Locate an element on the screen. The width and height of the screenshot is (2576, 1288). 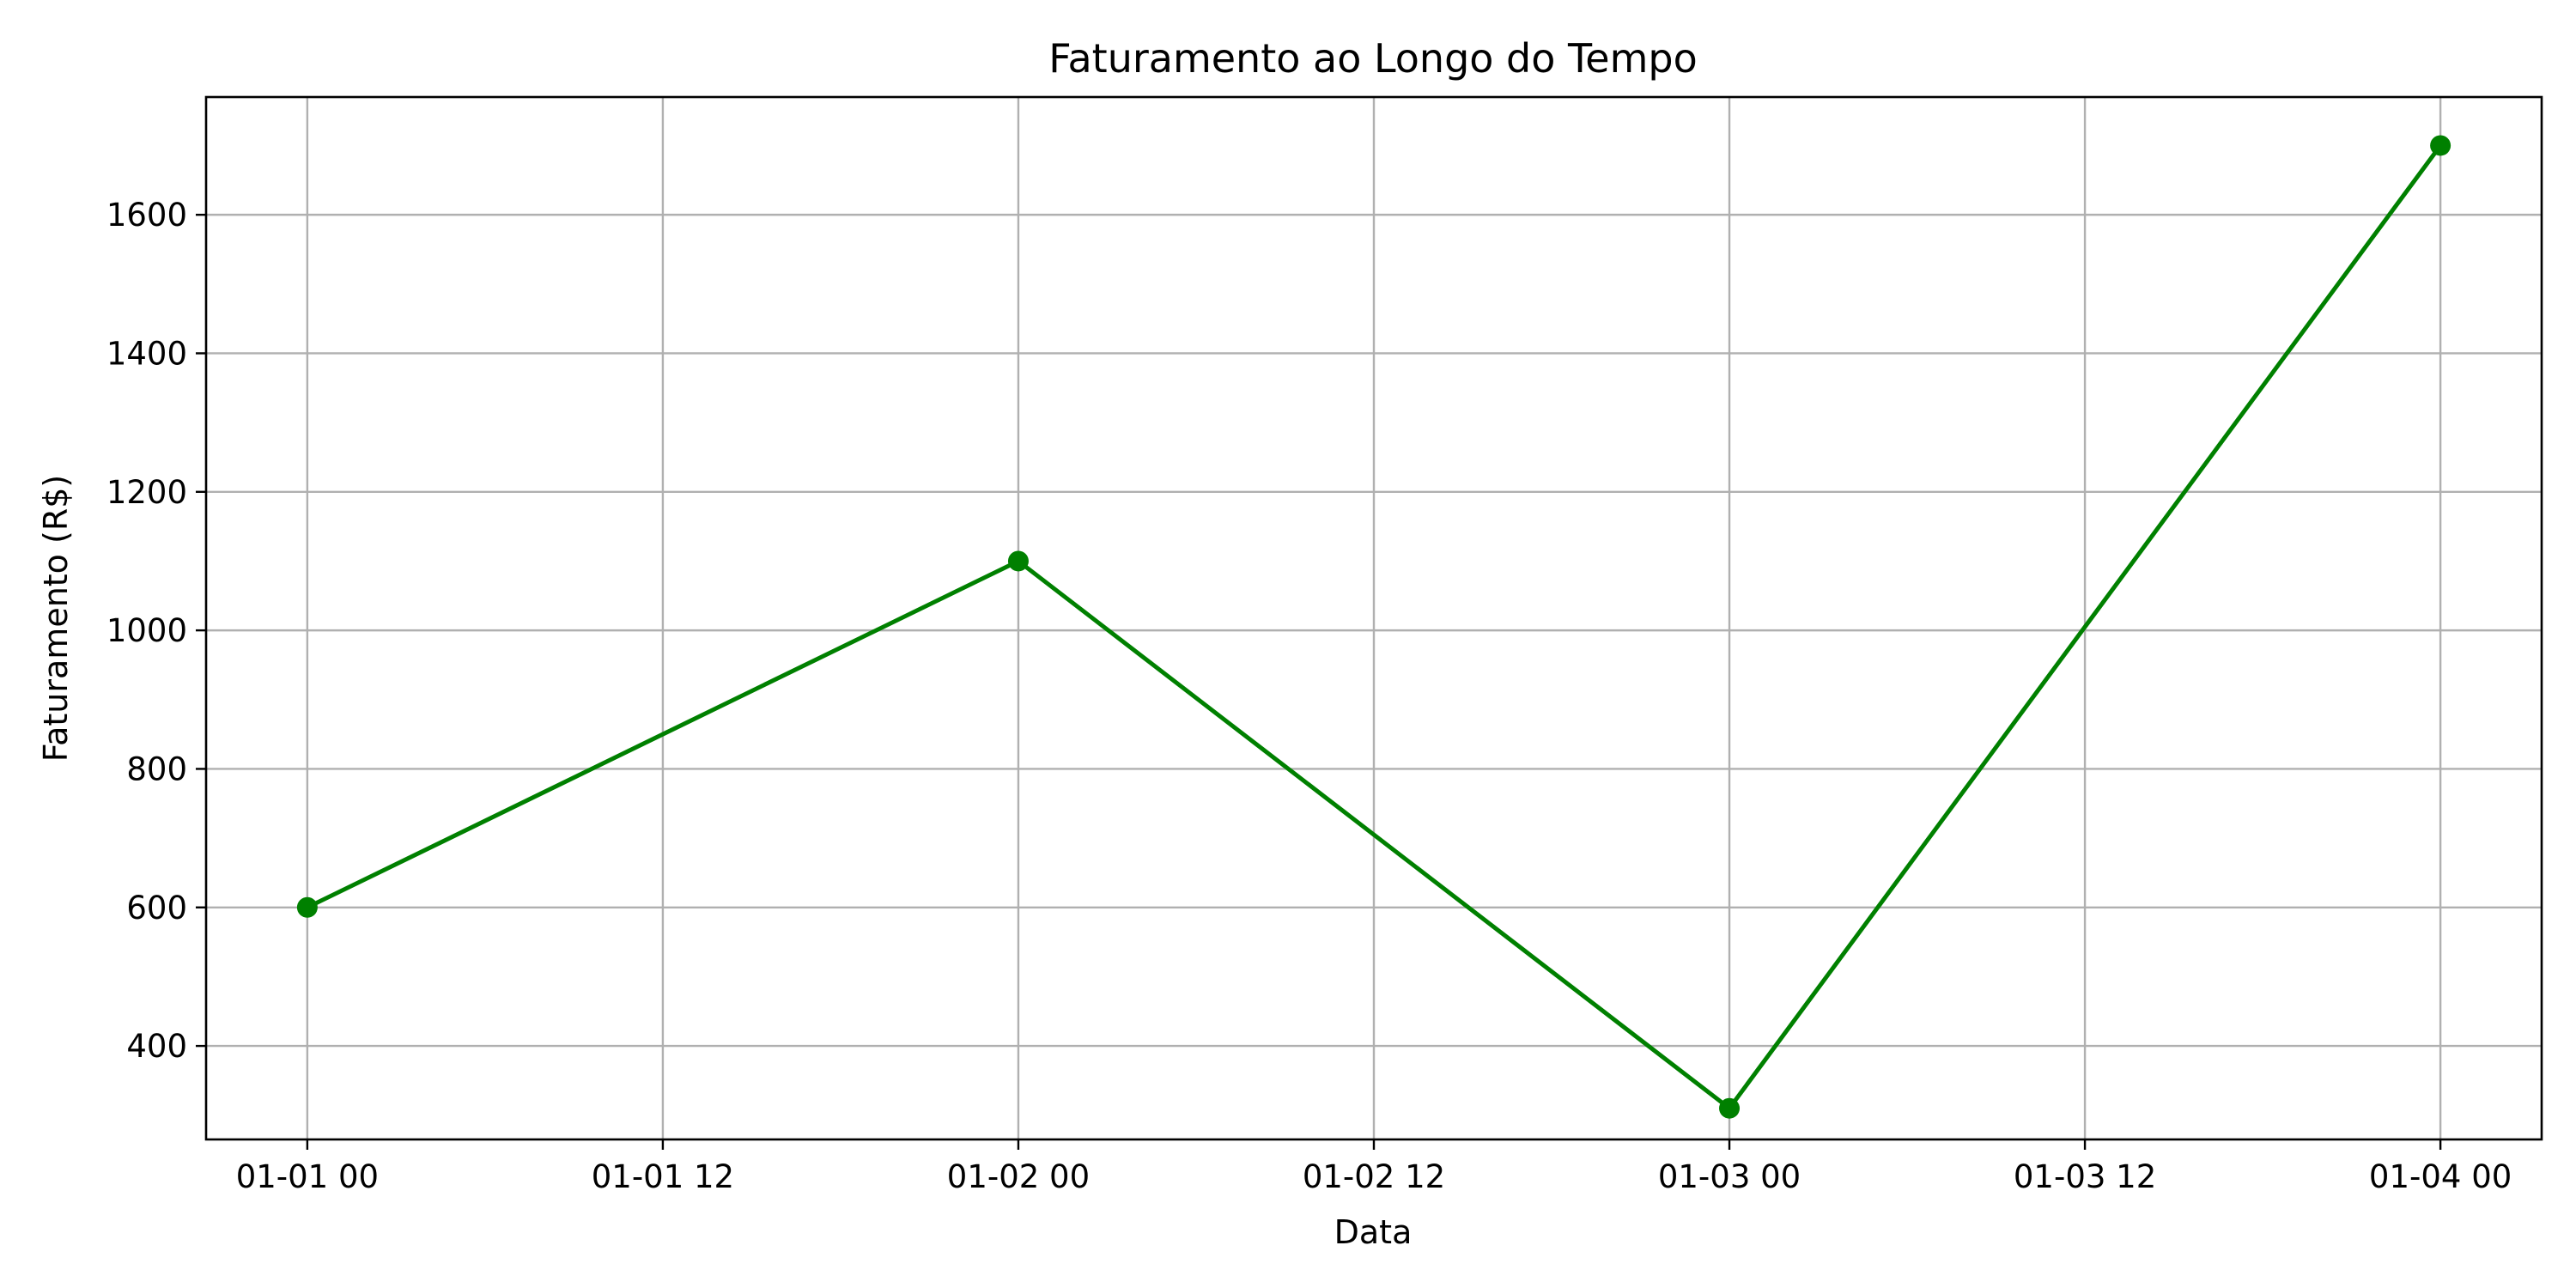
y-tick-label: 1600 is located at coordinates (146, 215).